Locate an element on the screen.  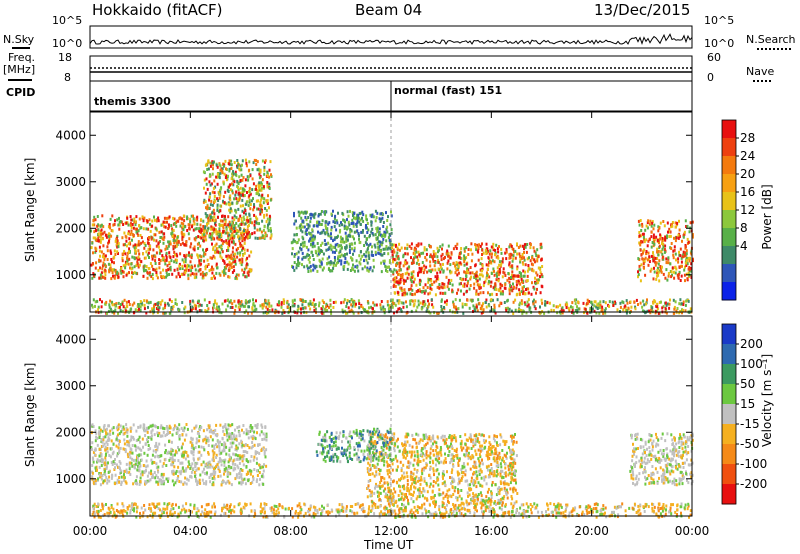
xtick-label-0: 00:00 is located at coordinates (90, 531).